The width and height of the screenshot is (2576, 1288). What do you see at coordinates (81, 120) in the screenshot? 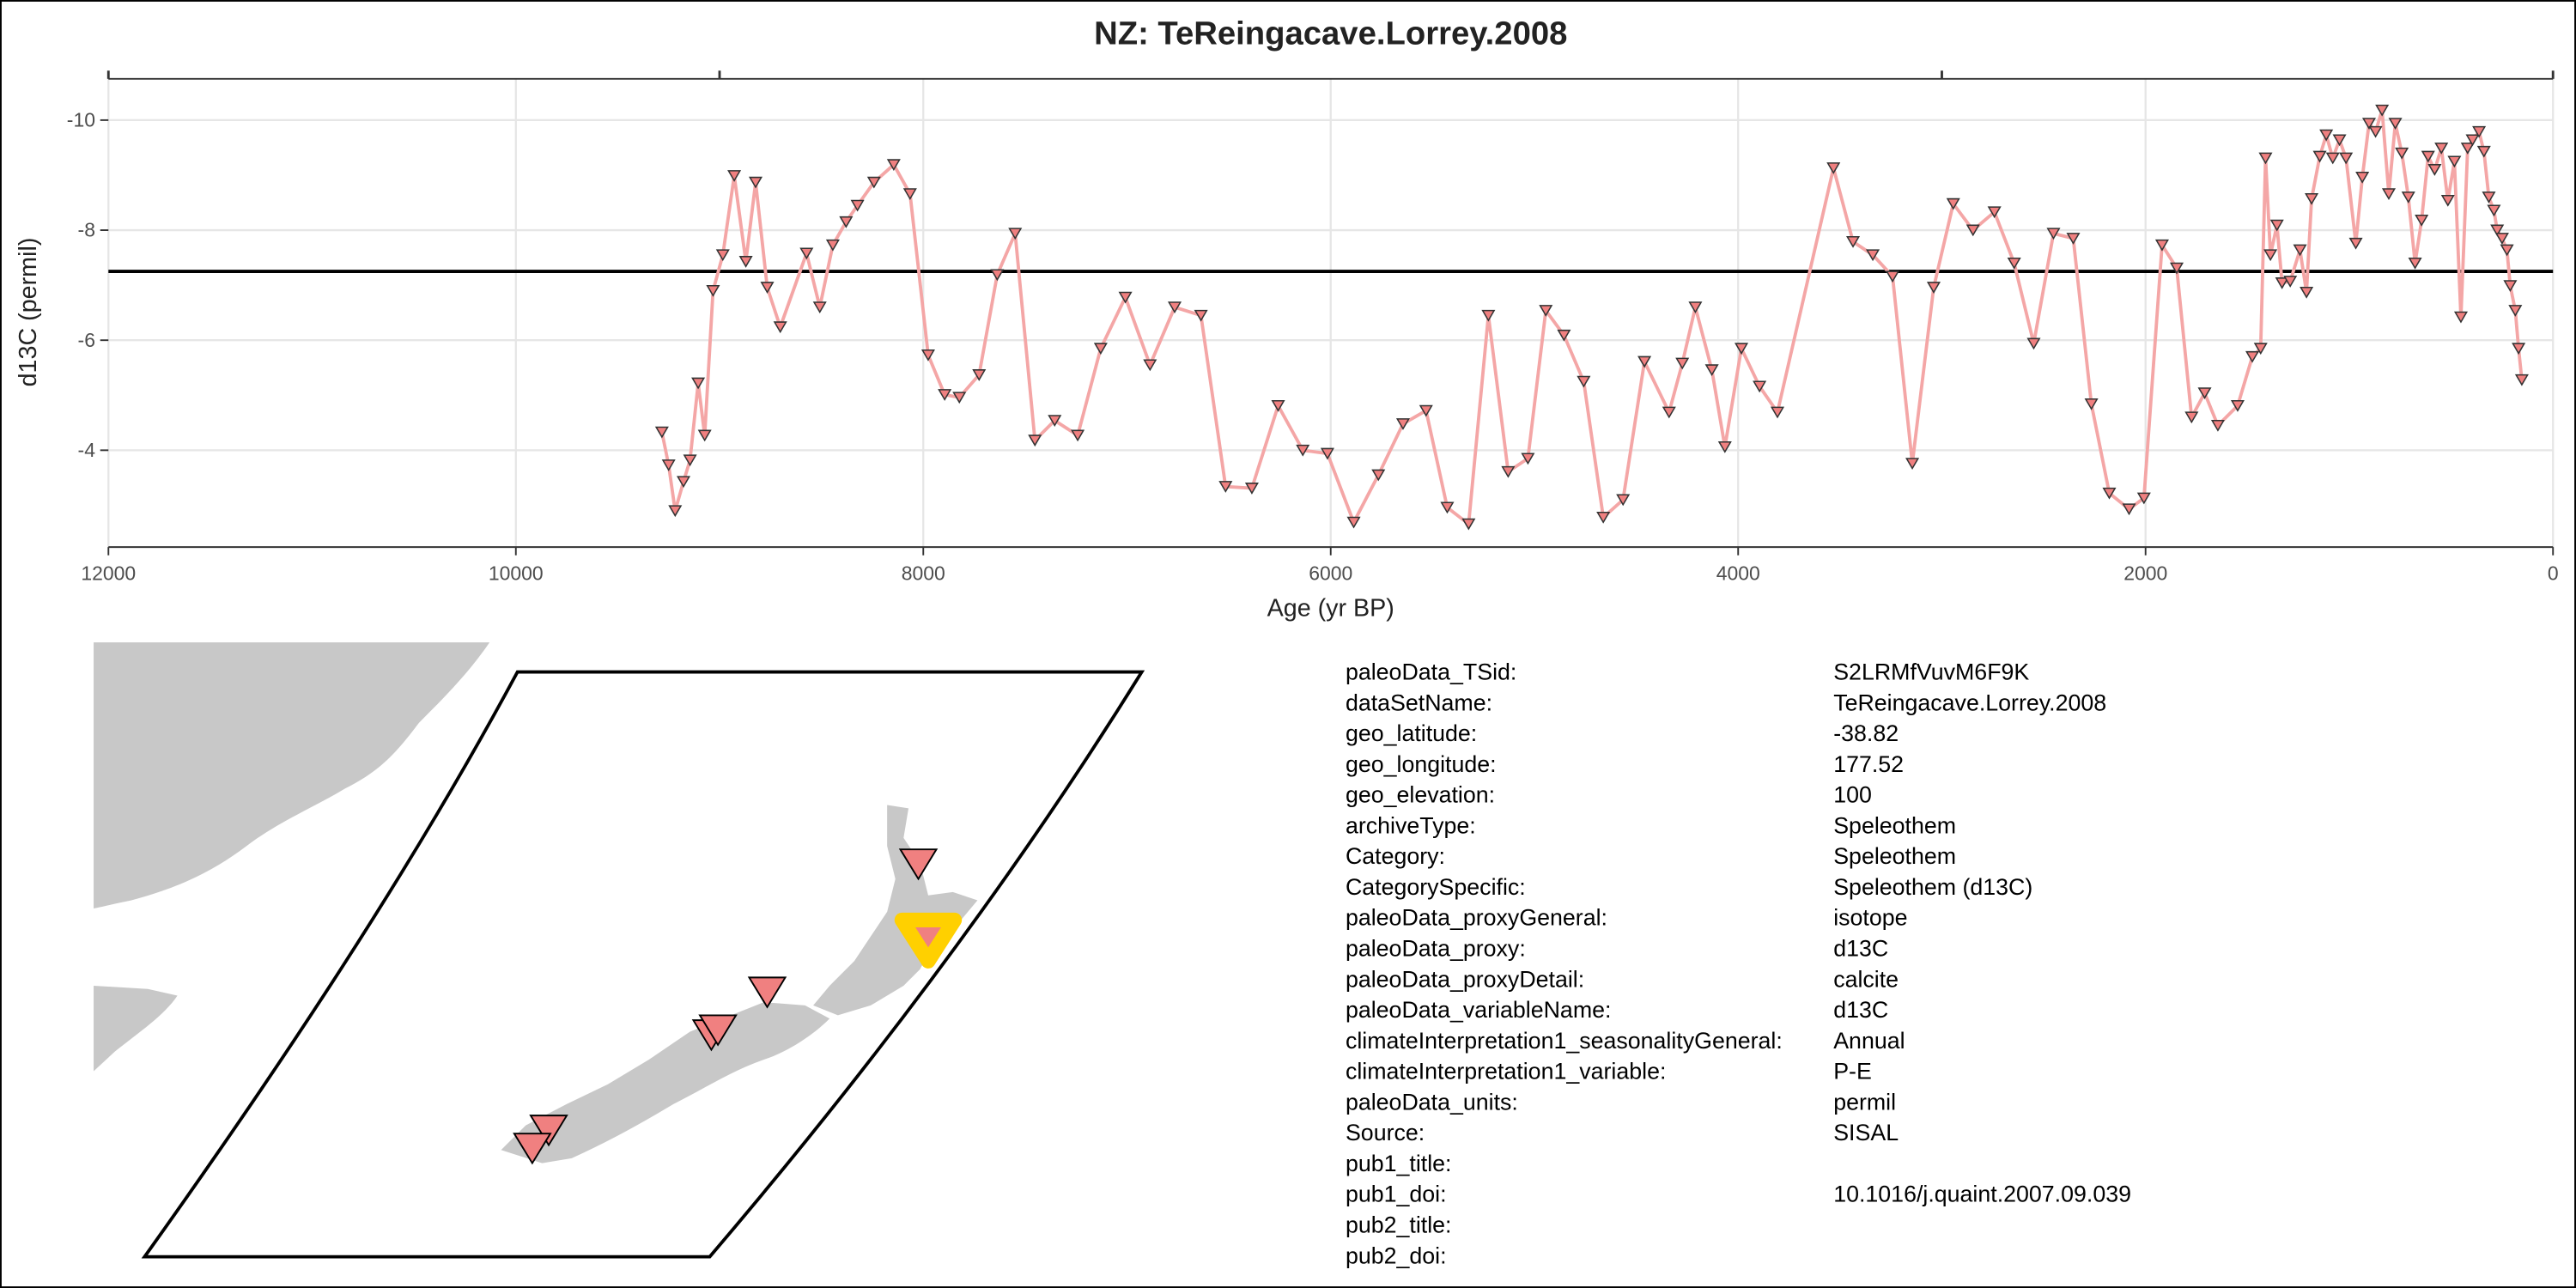
I see `y-tick-label: -10` at bounding box center [81, 120].